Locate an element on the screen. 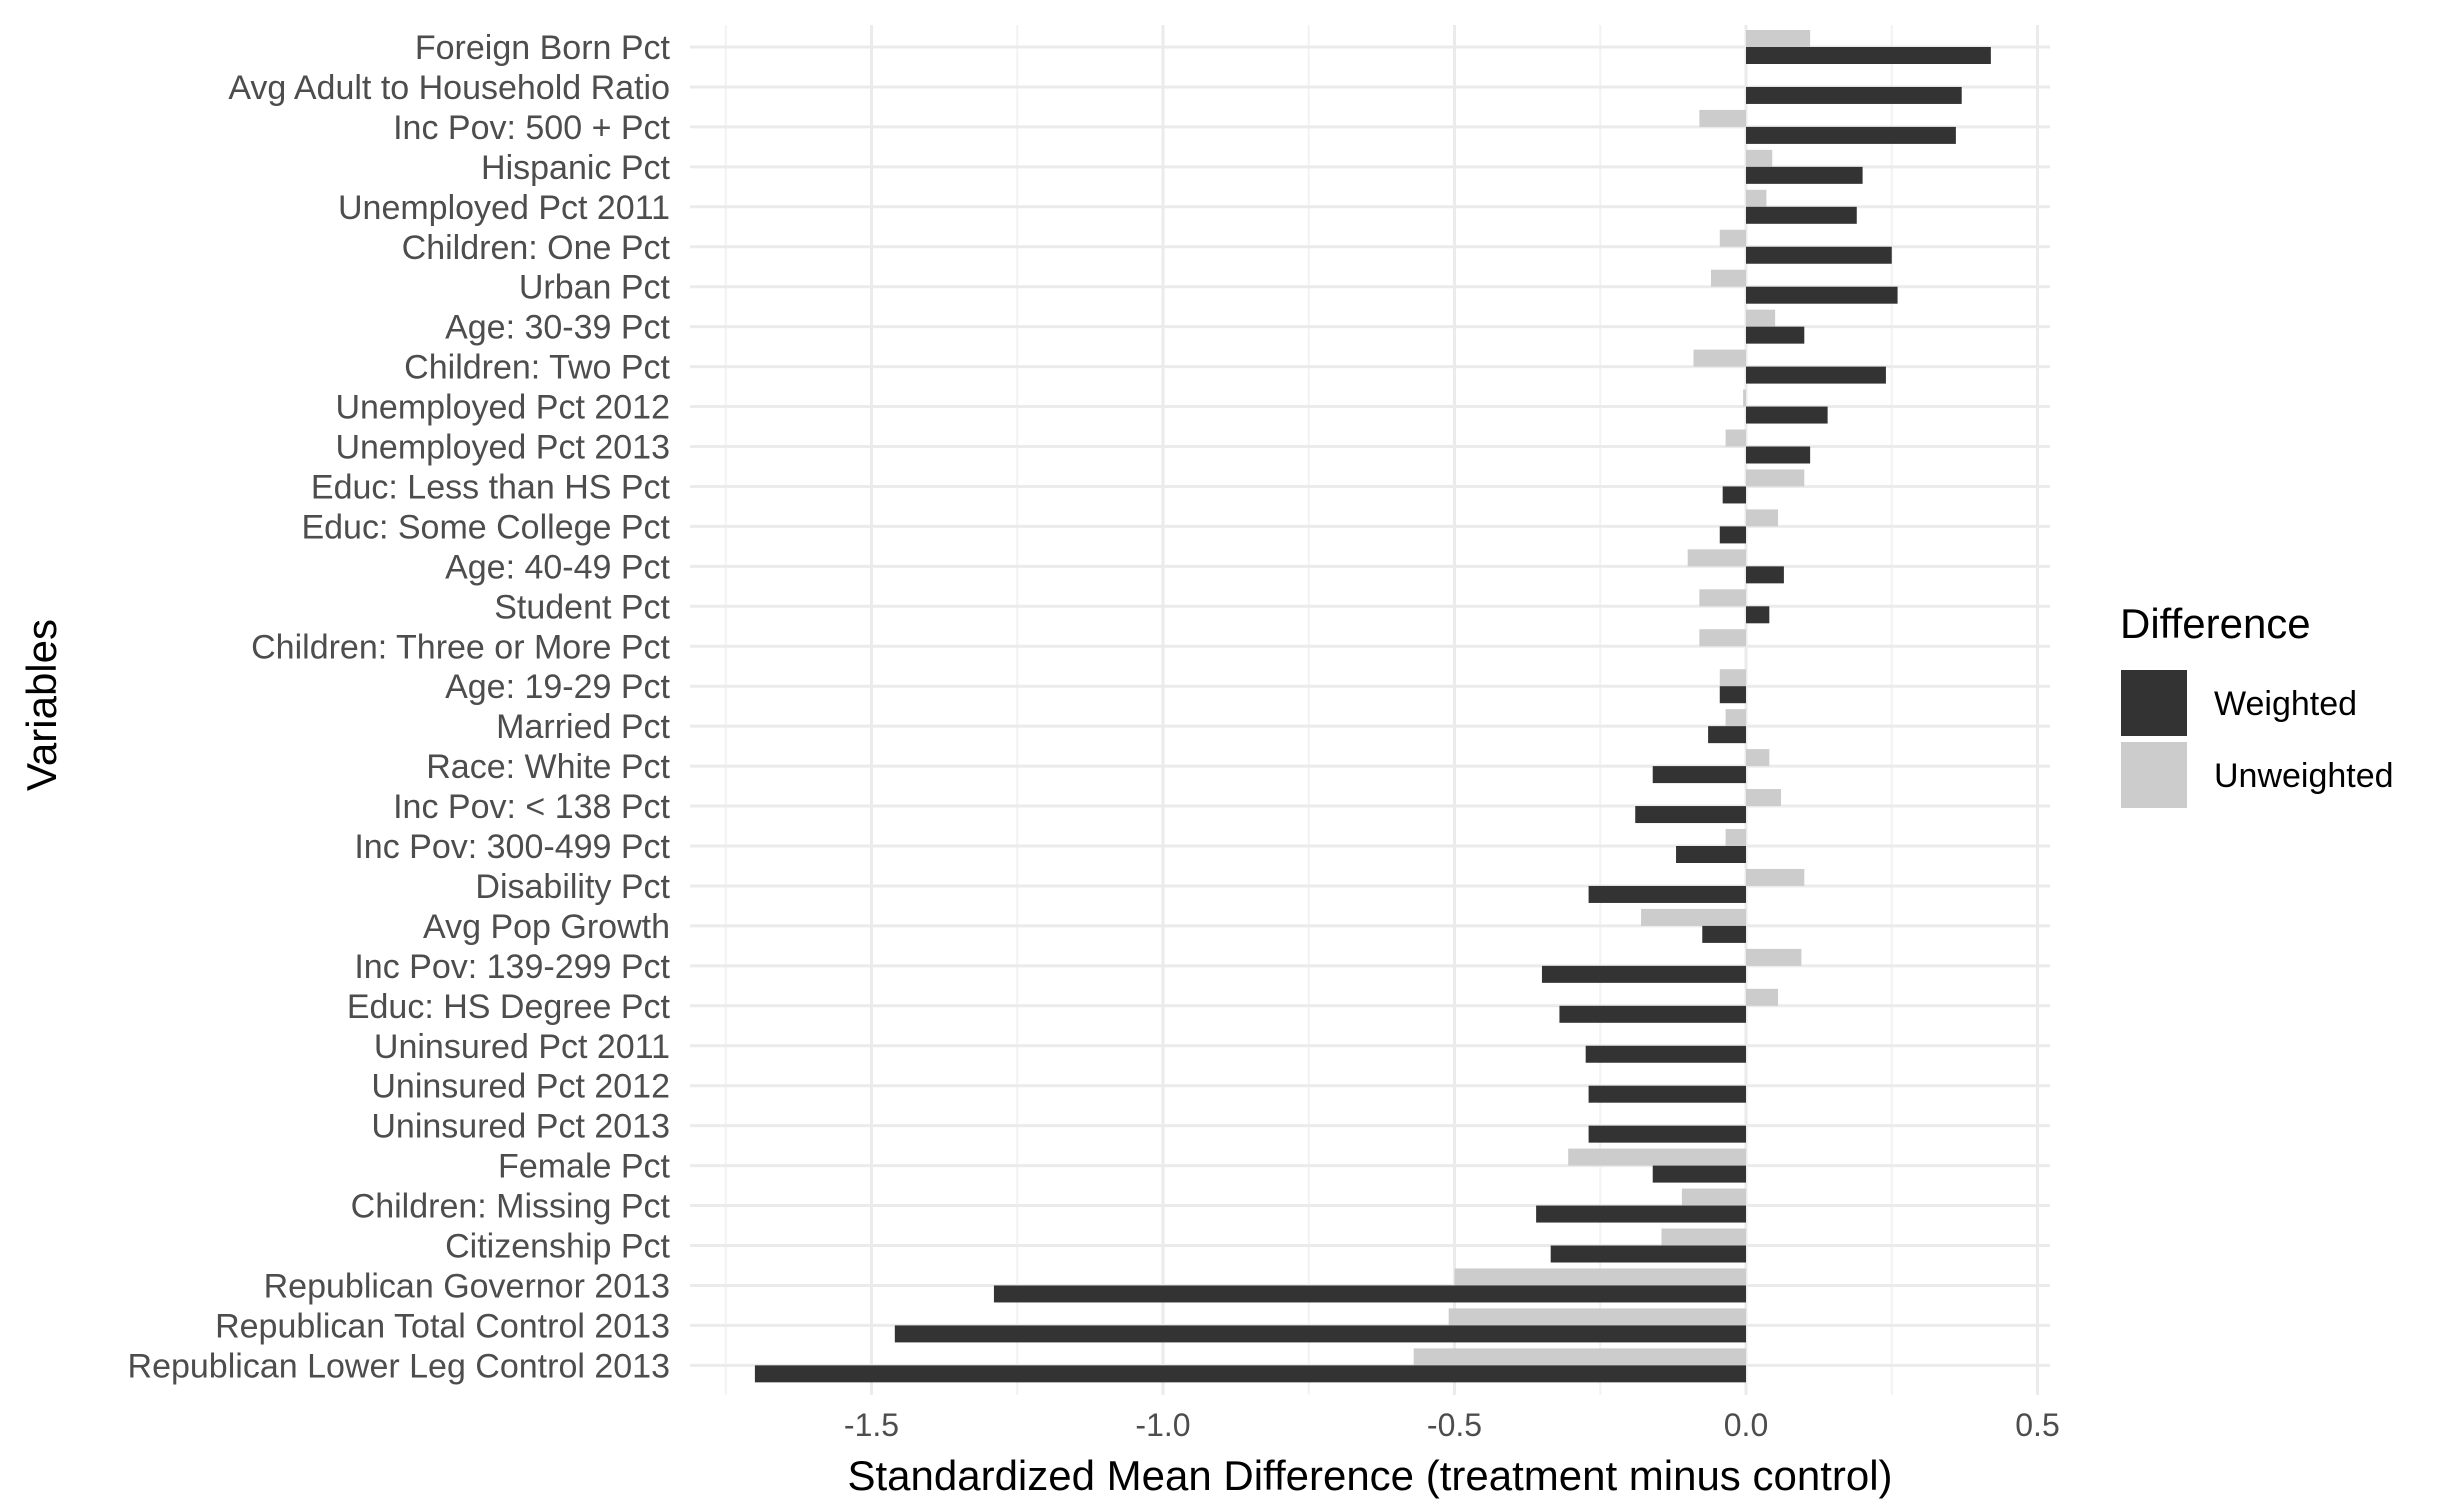  bar-weighted-married-pct is located at coordinates (1727, 735).